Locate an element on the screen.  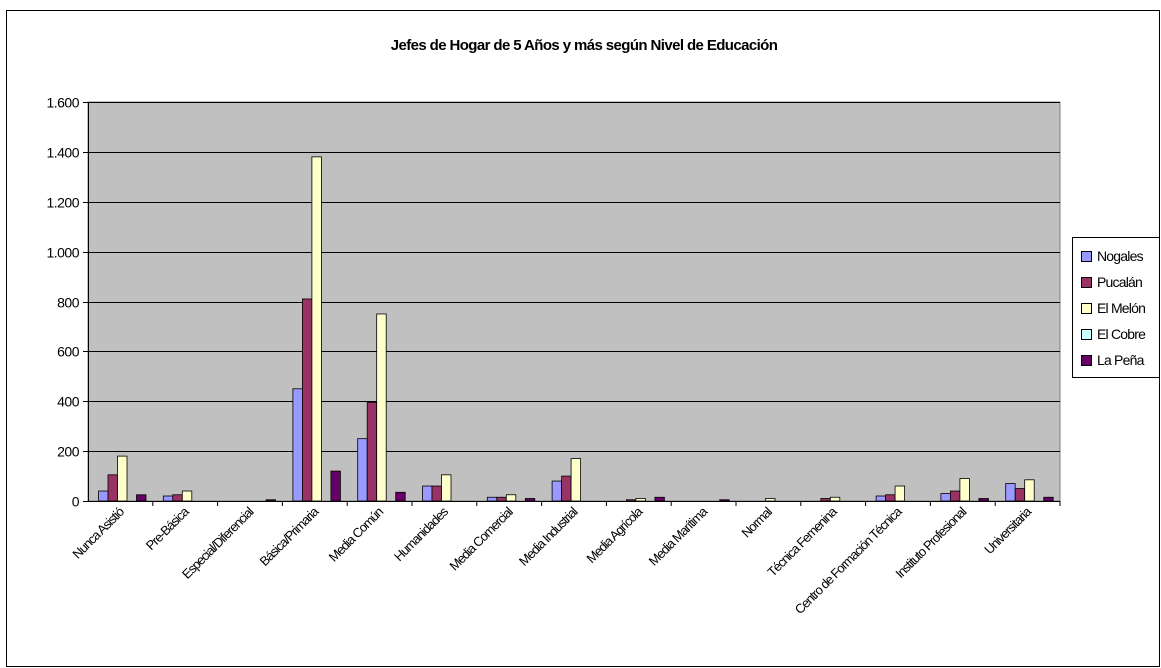
x-tick-label: Media Industrial is located at coordinates (548, 536).